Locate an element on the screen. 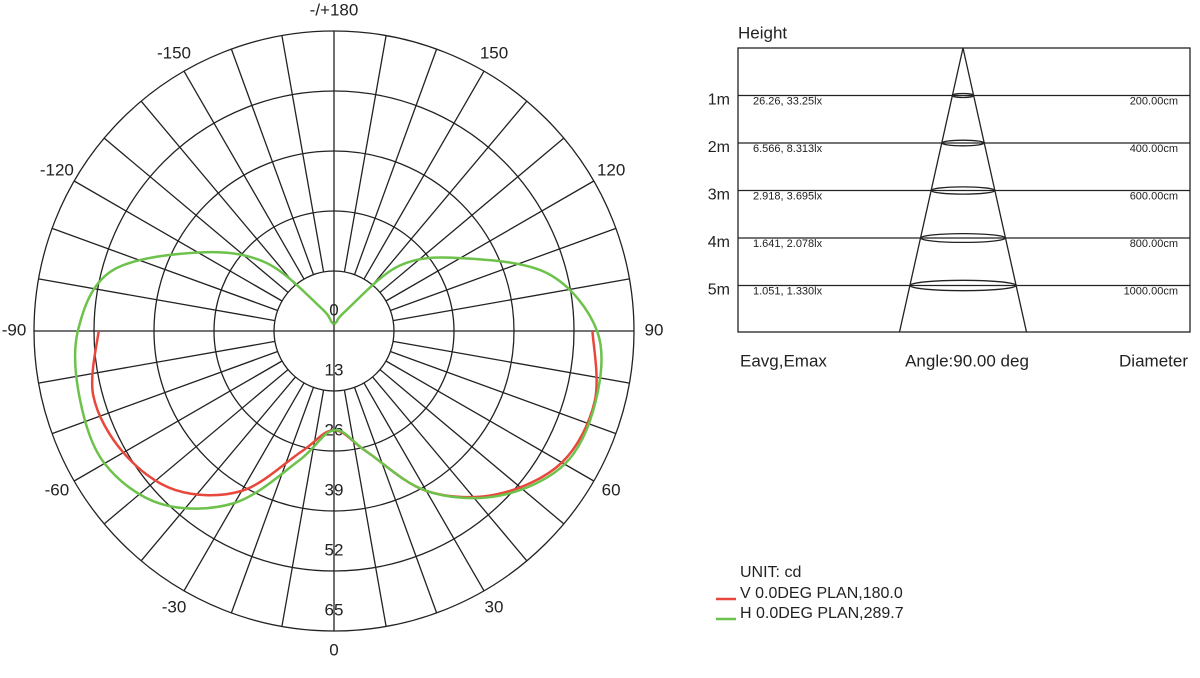  row-illuminance: 2.918, 3.695lx is located at coordinates (788, 196).